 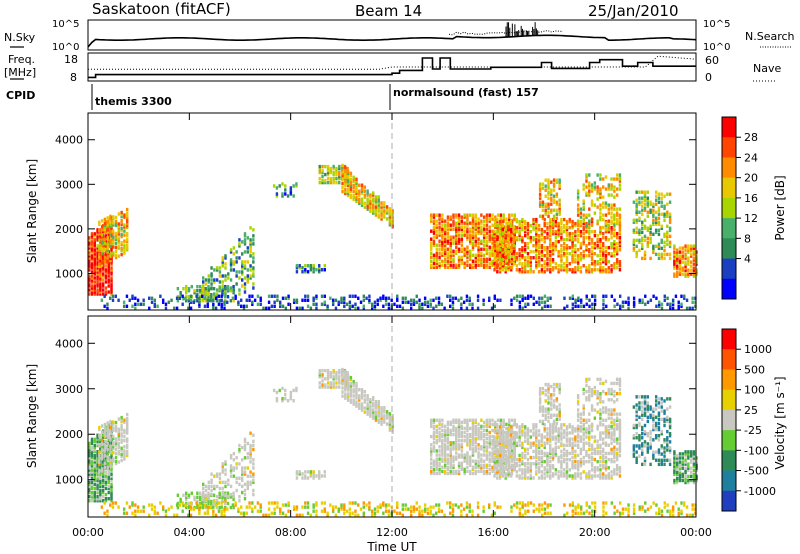 I want to click on freq-panel, so click(x=392, y=67).